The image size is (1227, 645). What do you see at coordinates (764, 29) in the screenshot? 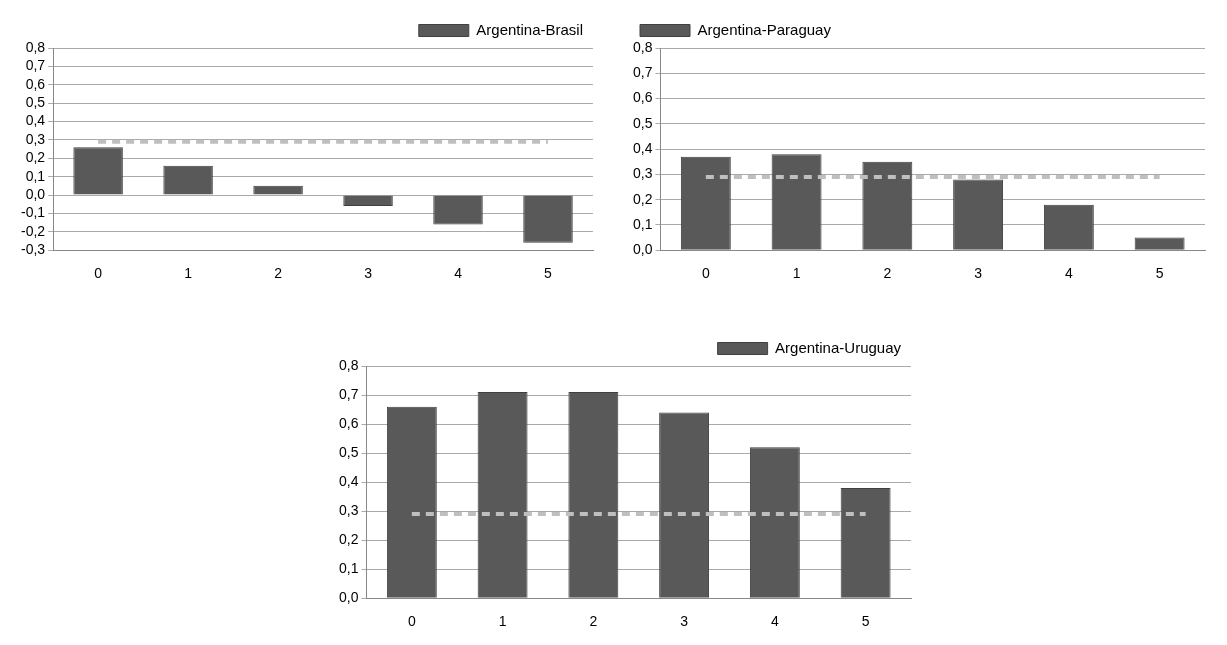
I see `legend-label: Argentina-Paraguay` at bounding box center [764, 29].